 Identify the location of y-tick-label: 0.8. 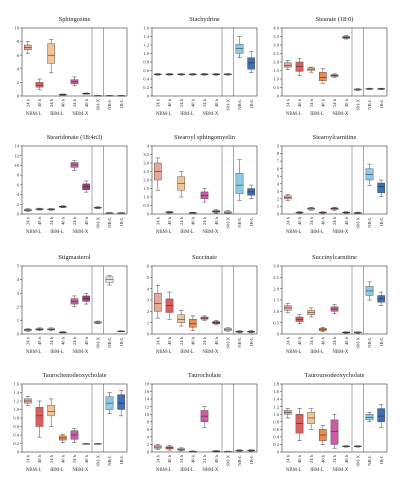
(16, 418).